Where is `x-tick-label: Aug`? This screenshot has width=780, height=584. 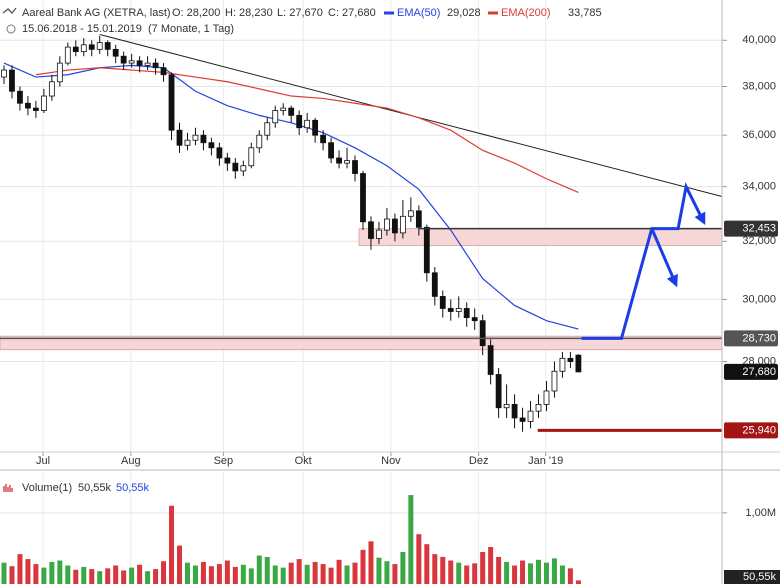
x-tick-label: Aug is located at coordinates (131, 461).